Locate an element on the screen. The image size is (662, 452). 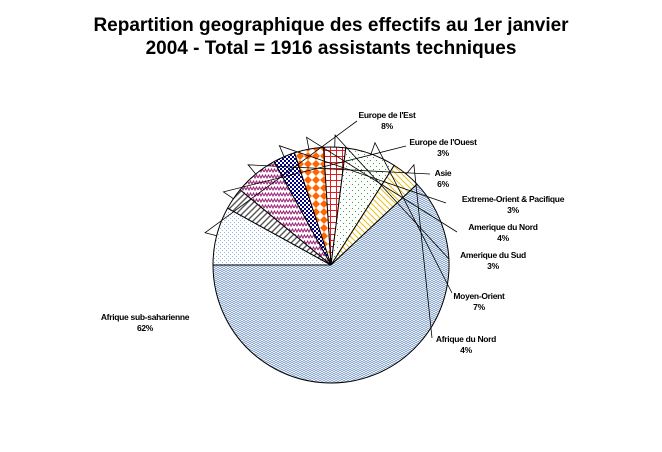
slice-label-name-8: Afrique du Nord is located at coordinates (466, 339).